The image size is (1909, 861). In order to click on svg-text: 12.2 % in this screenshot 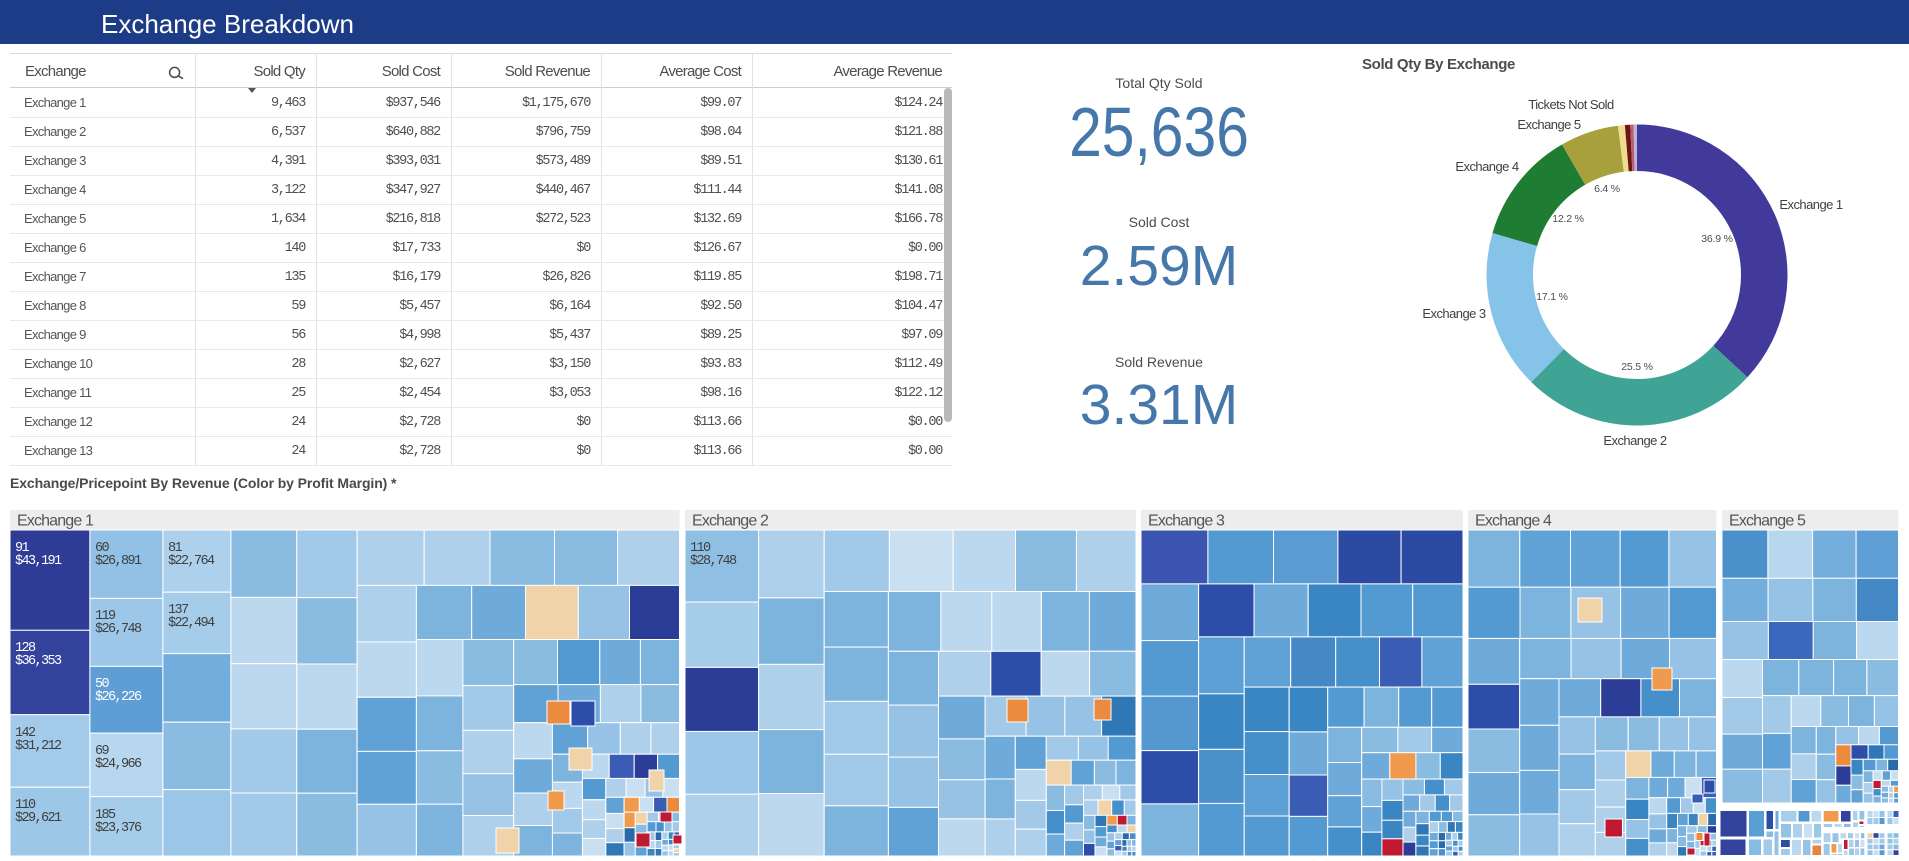, I will do `click(1568, 219)`.